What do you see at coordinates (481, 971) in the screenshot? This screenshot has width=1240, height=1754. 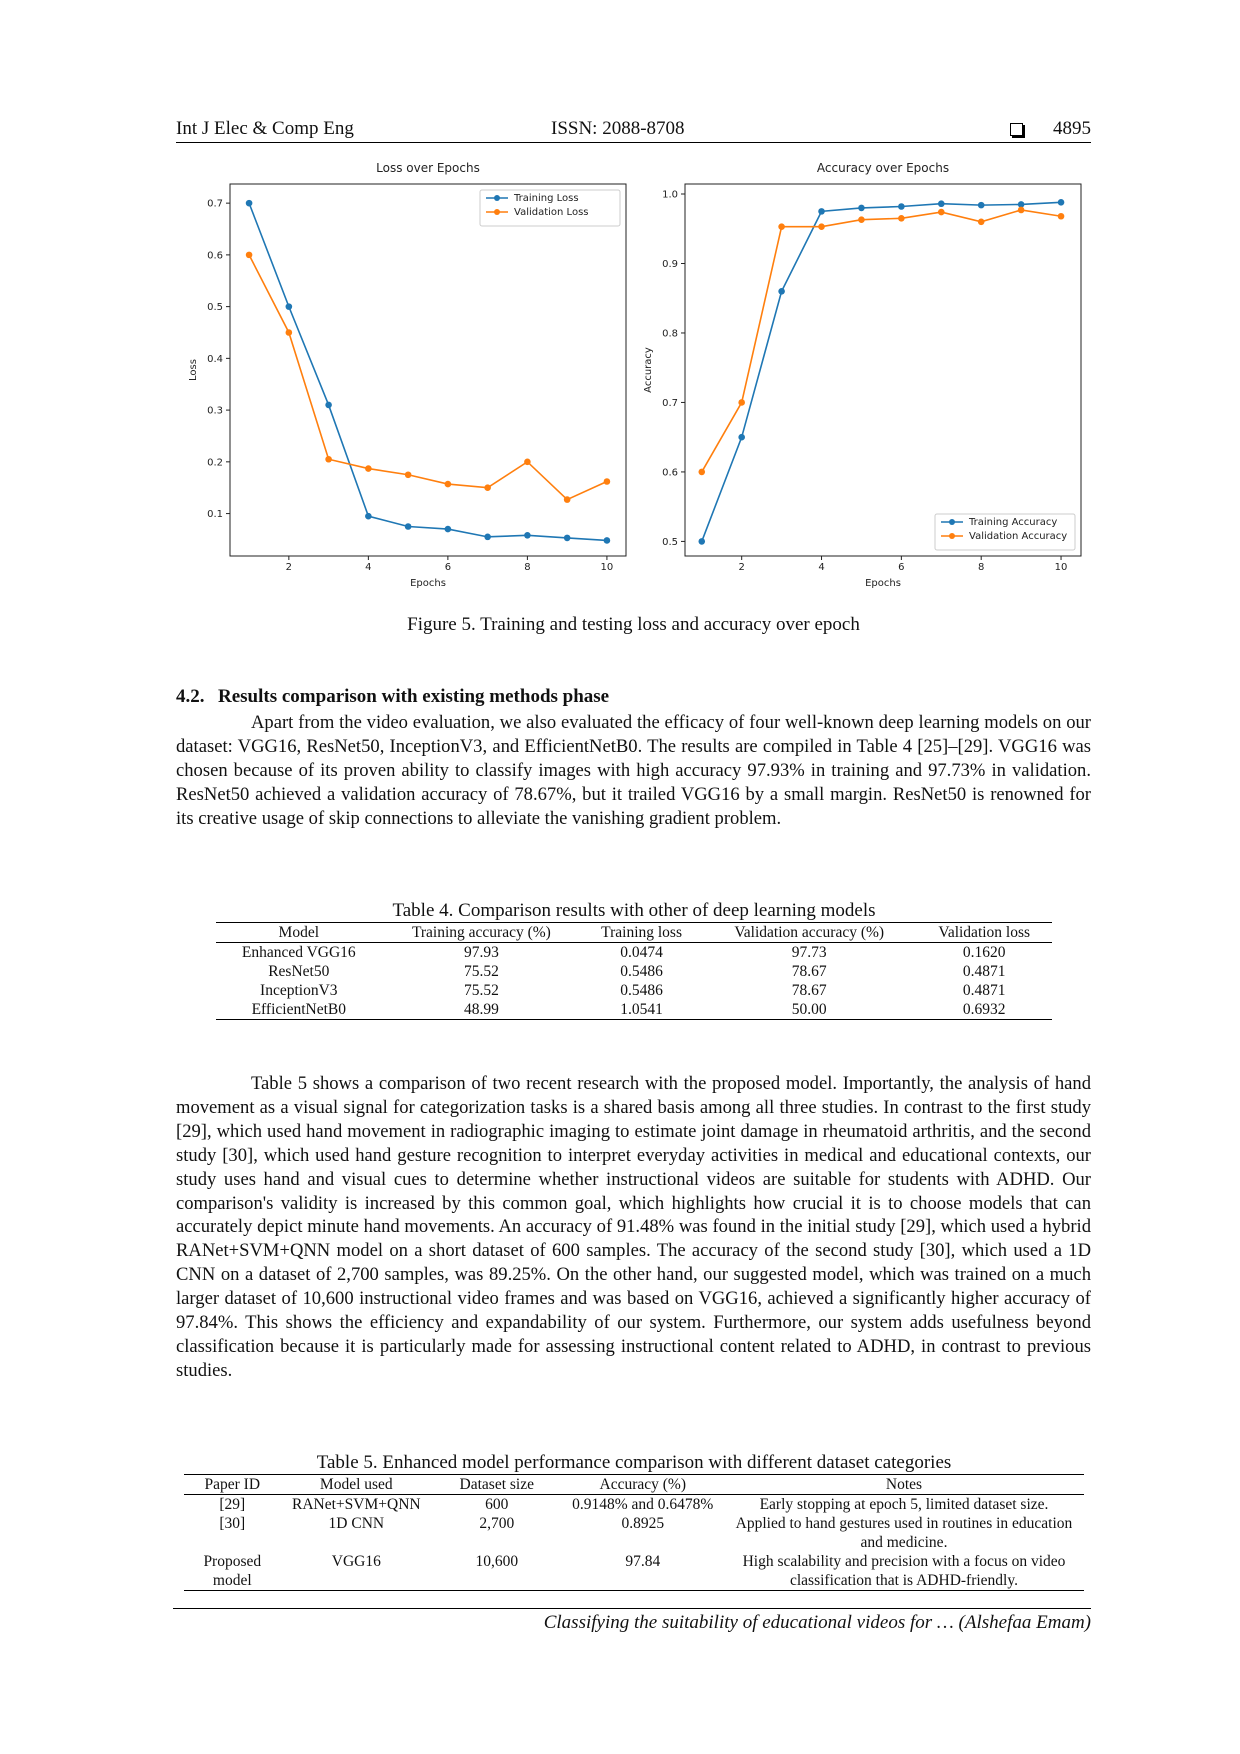 I see `table-cell: 75.52` at bounding box center [481, 971].